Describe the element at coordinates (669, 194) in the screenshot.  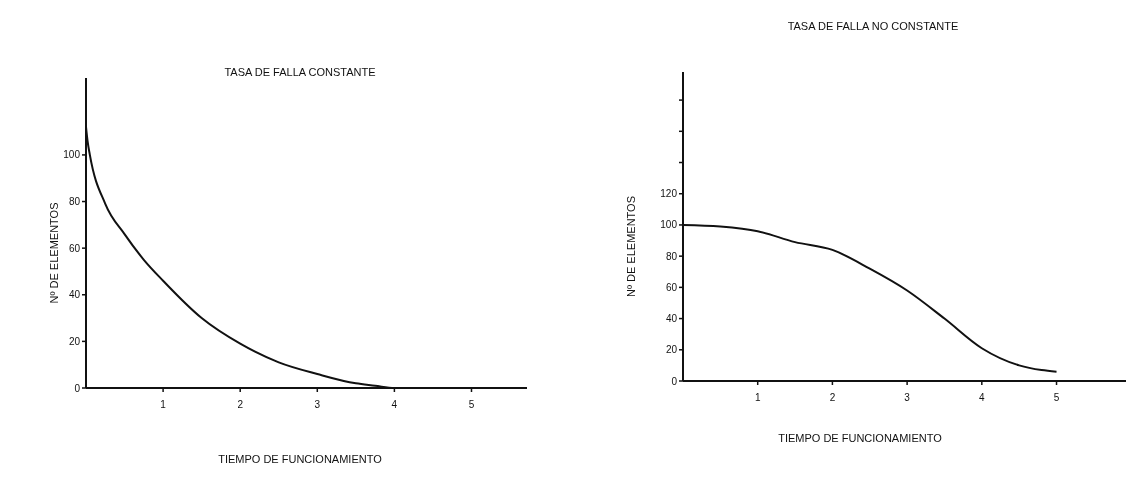
I see `y-tick-label: 120` at that location.